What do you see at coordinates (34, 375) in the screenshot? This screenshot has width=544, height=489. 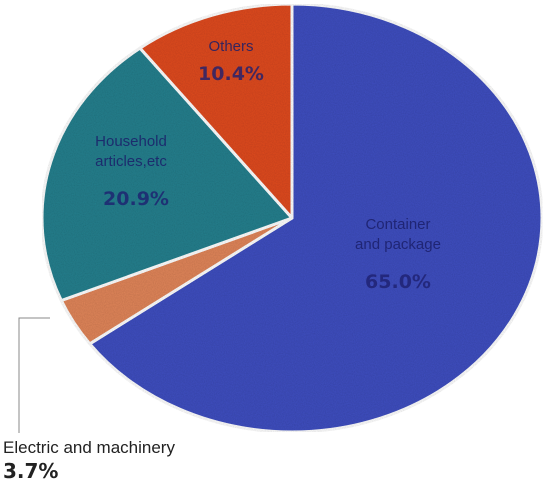 I see `electric-leader-line` at bounding box center [34, 375].